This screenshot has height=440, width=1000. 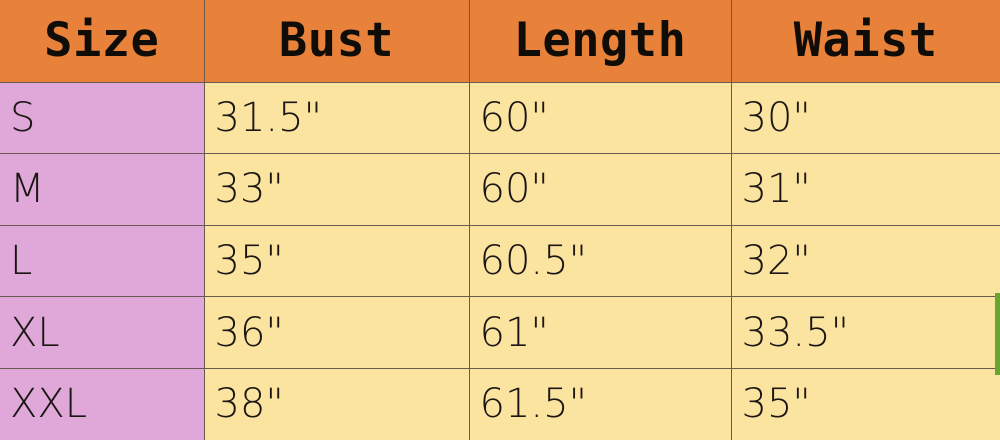 I want to click on column-header-length: Length, so click(x=600, y=41).